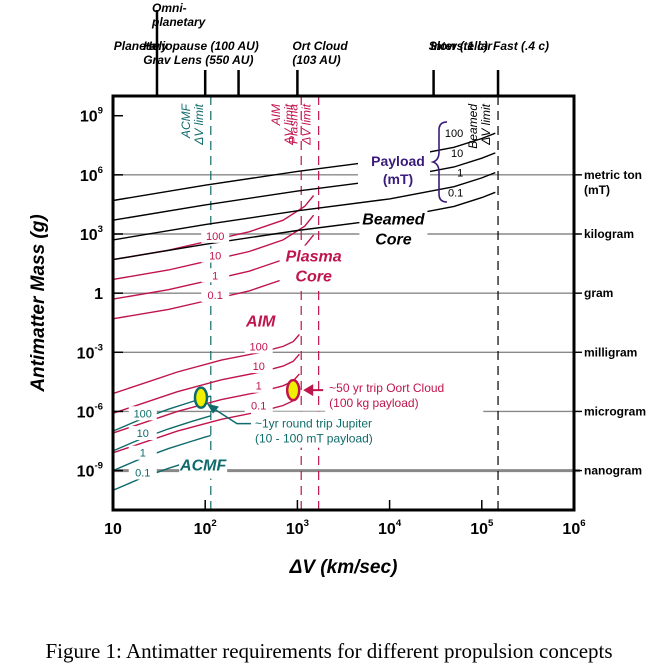  What do you see at coordinates (439, 162) in the screenshot?
I see `payload-brace` at bounding box center [439, 162].